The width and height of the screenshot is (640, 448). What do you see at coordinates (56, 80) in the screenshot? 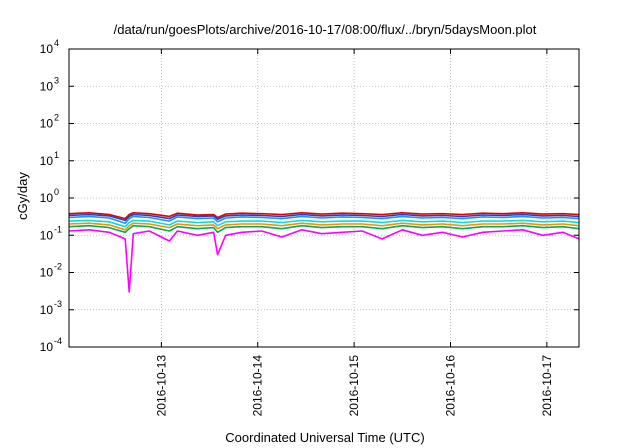
I see `y-tick-exponent: 3` at bounding box center [56, 80].